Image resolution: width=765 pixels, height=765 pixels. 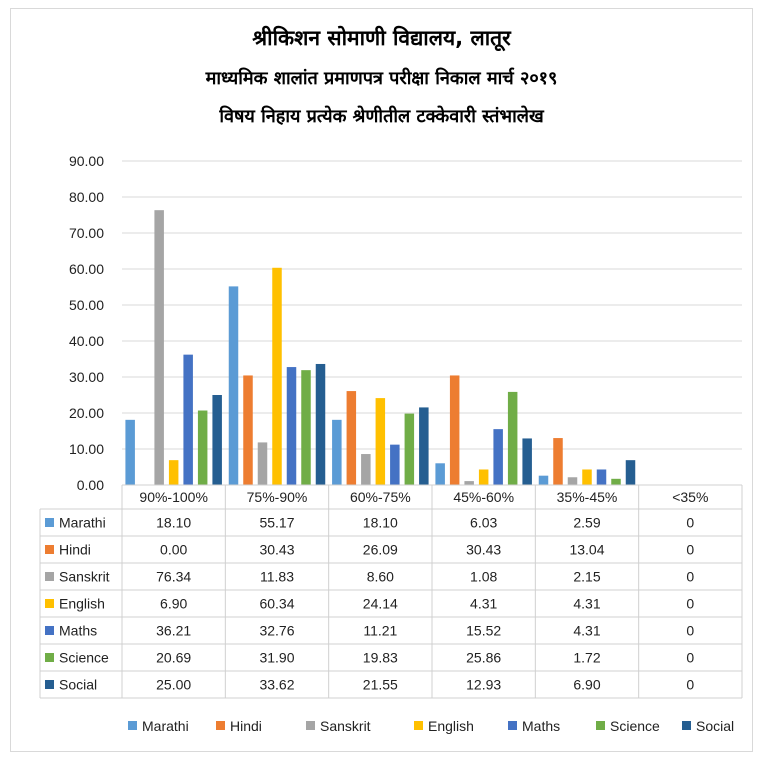 What do you see at coordinates (220, 725) in the screenshot?
I see `legend-swatch-hindi` at bounding box center [220, 725].